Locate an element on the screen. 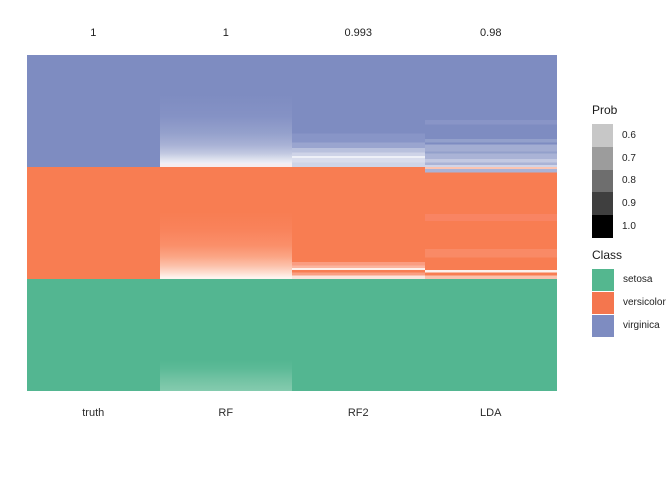 The width and height of the screenshot is (672, 480). heatmap-column-truth is located at coordinates (93, 223).